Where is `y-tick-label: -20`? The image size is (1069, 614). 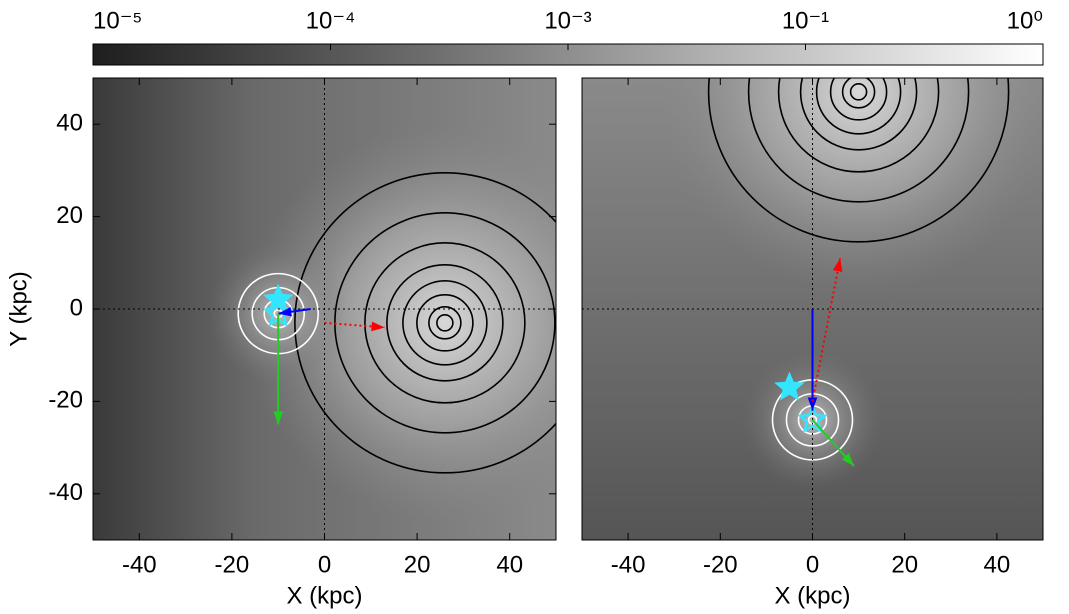 y-tick-label: -20 is located at coordinates (65, 400).